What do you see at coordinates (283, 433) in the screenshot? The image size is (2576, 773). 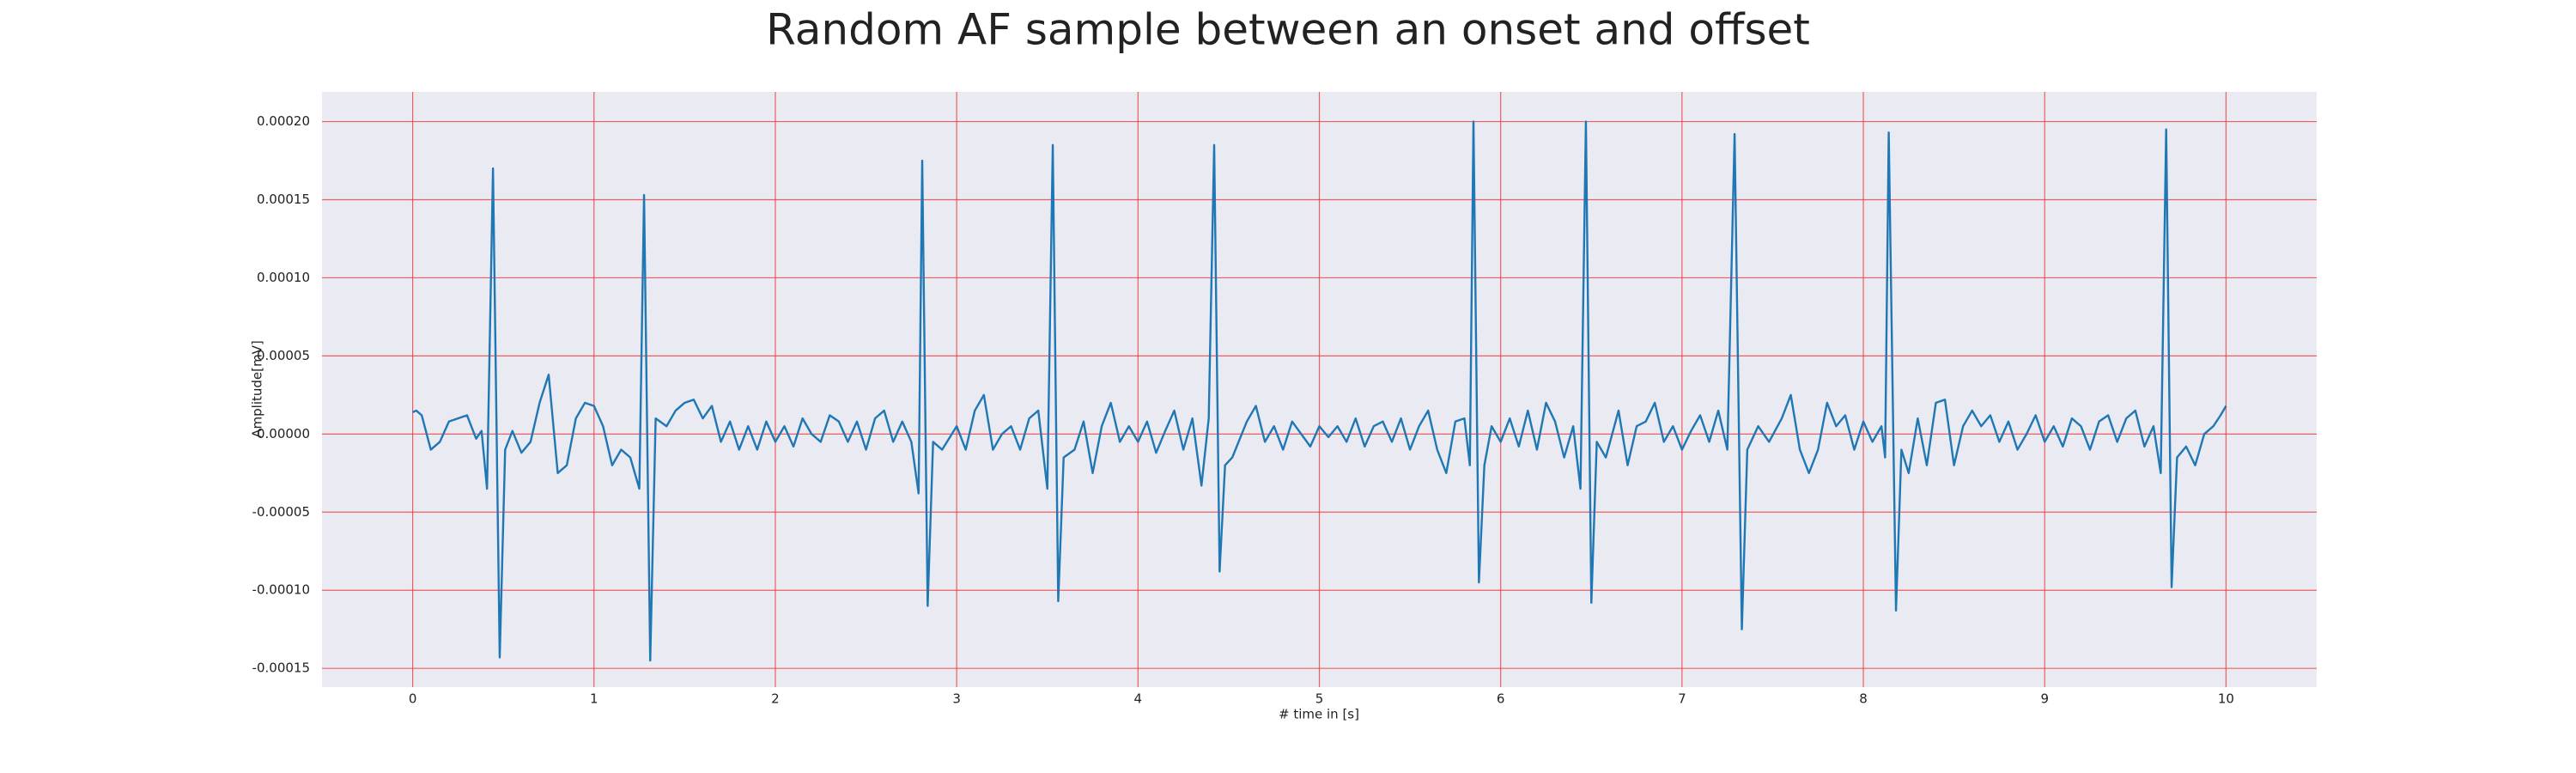 I see `y-tick-label: 0.00000` at bounding box center [283, 433].